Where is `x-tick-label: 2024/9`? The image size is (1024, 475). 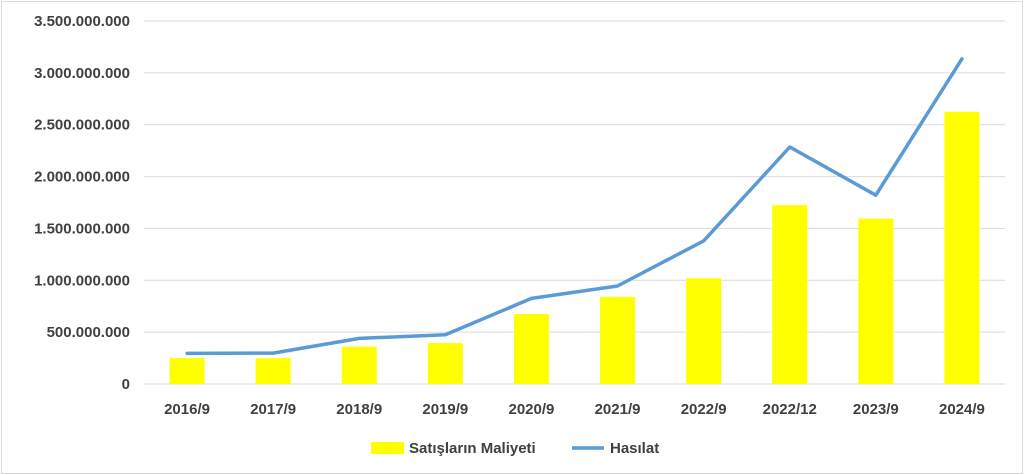 x-tick-label: 2024/9 is located at coordinates (962, 409).